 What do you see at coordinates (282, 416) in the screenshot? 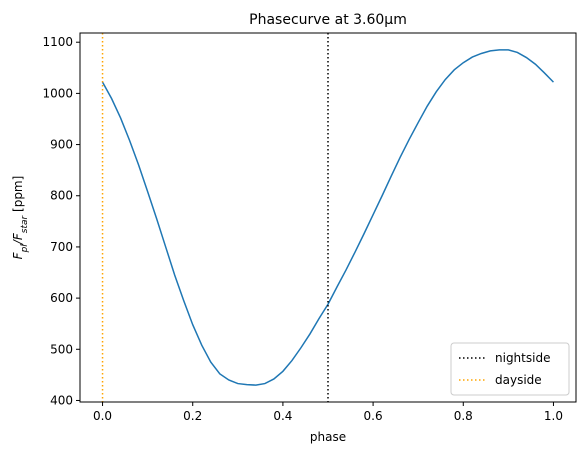
I see `x-tick-label: 0.4` at bounding box center [282, 416].